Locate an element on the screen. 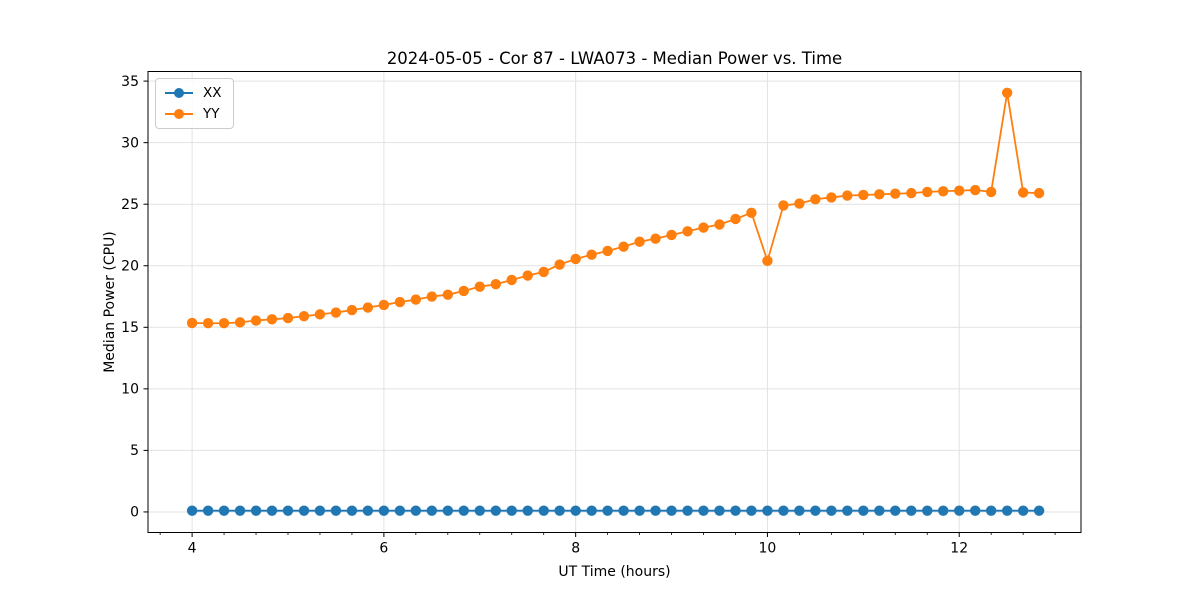  y-tick-label: 0 is located at coordinates (134, 513).